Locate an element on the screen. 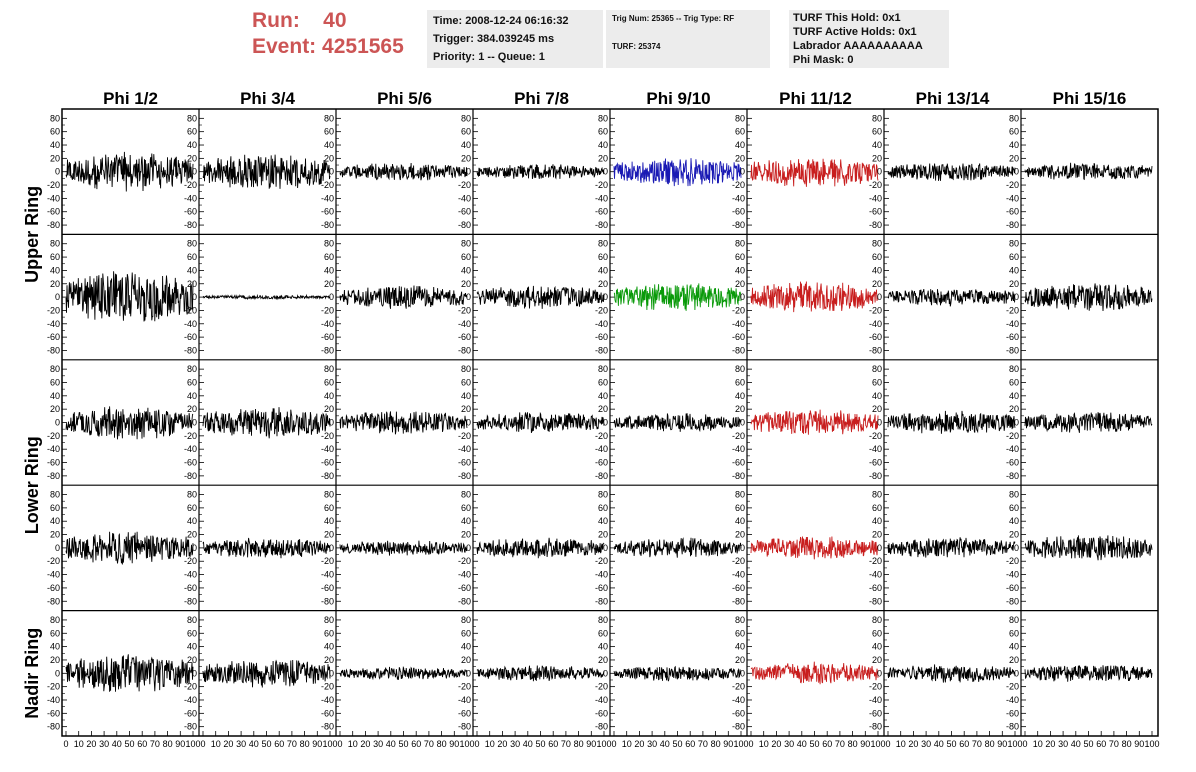 This screenshot has height=772, width=1196. column-header: Phi 11/12 is located at coordinates (815, 98).